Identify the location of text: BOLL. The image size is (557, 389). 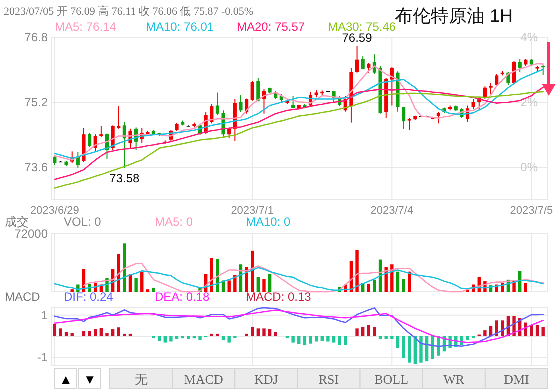
(391, 379).